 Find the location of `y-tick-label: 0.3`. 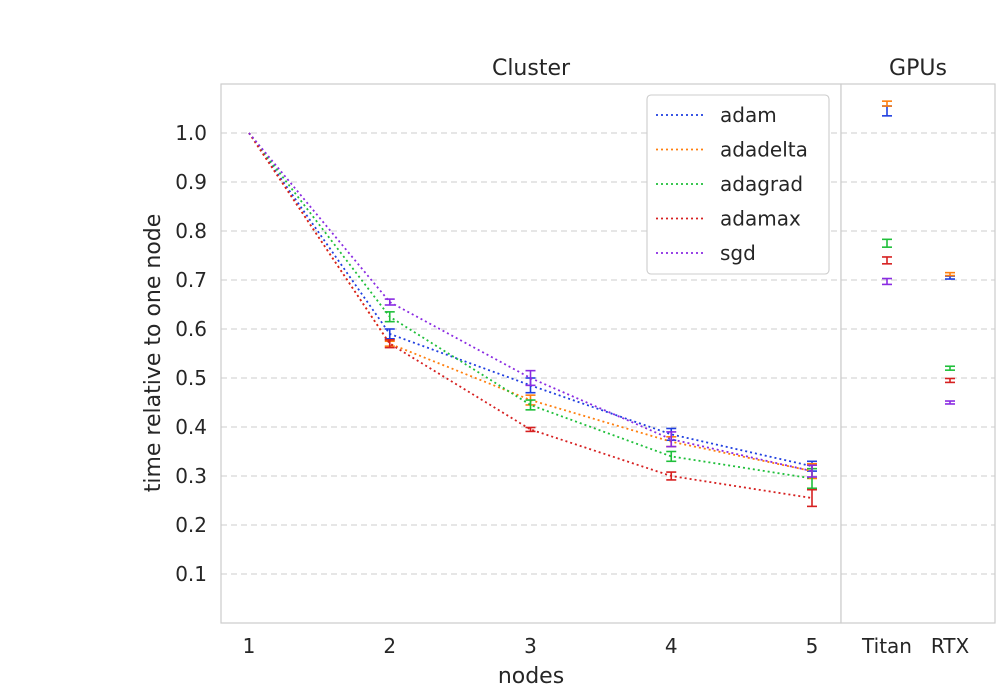

y-tick-label: 0.3 is located at coordinates (191, 476).